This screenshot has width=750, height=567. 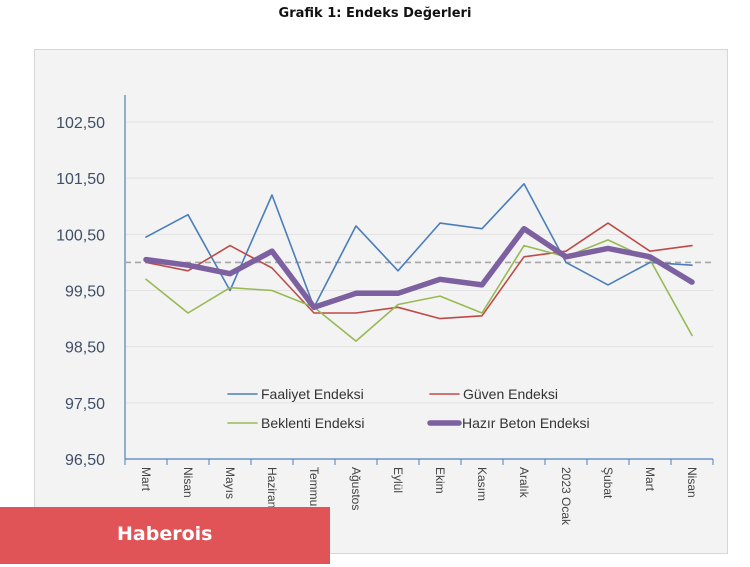 What do you see at coordinates (526, 423) in the screenshot?
I see `legend-label: Hazır Beton Endeksi` at bounding box center [526, 423].